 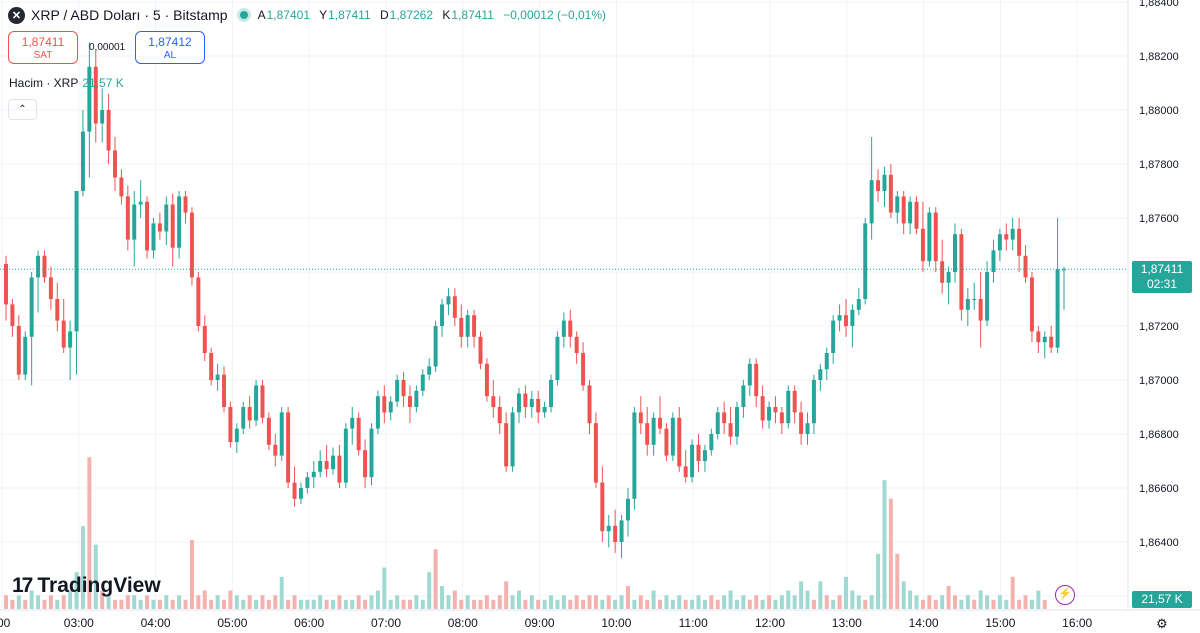 I want to click on bar-countdown: 02:31, so click(x=1162, y=284).